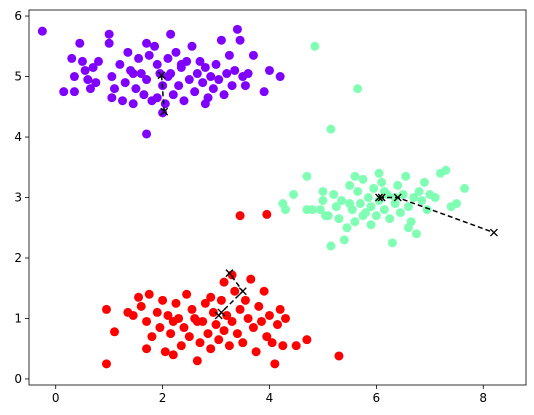 The width and height of the screenshot is (534, 415). Describe the element at coordinates (18, 77) in the screenshot. I see `y-tick-label: 5` at that location.